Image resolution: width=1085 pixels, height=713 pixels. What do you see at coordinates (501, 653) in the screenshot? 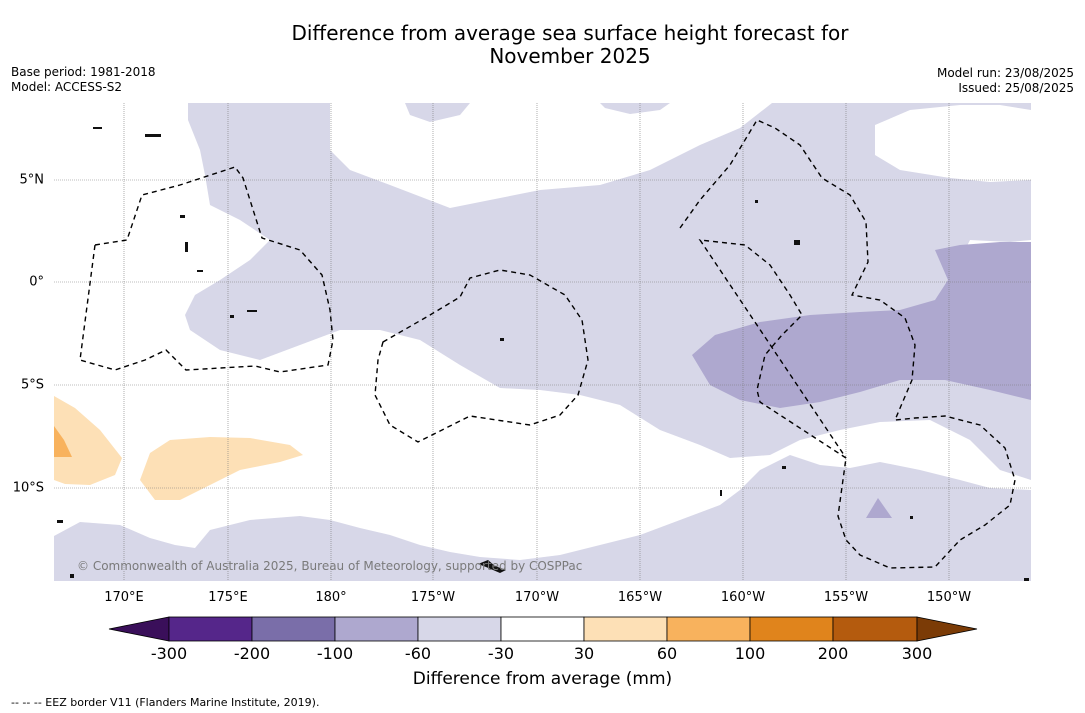
I see `colorbar-tick-label: -30` at bounding box center [501, 653].